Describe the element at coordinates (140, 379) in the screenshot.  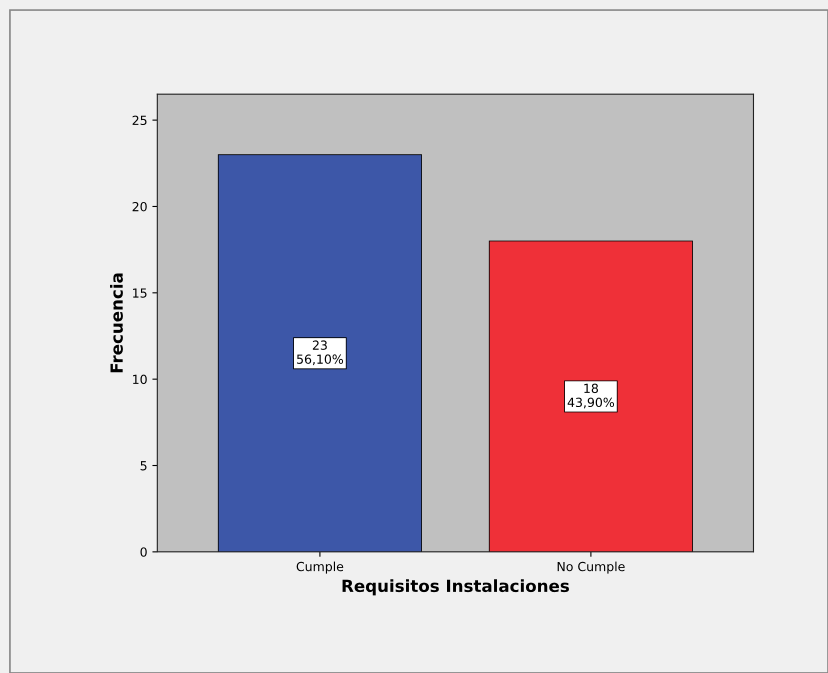
I see `y-tick-label: 10` at that location.